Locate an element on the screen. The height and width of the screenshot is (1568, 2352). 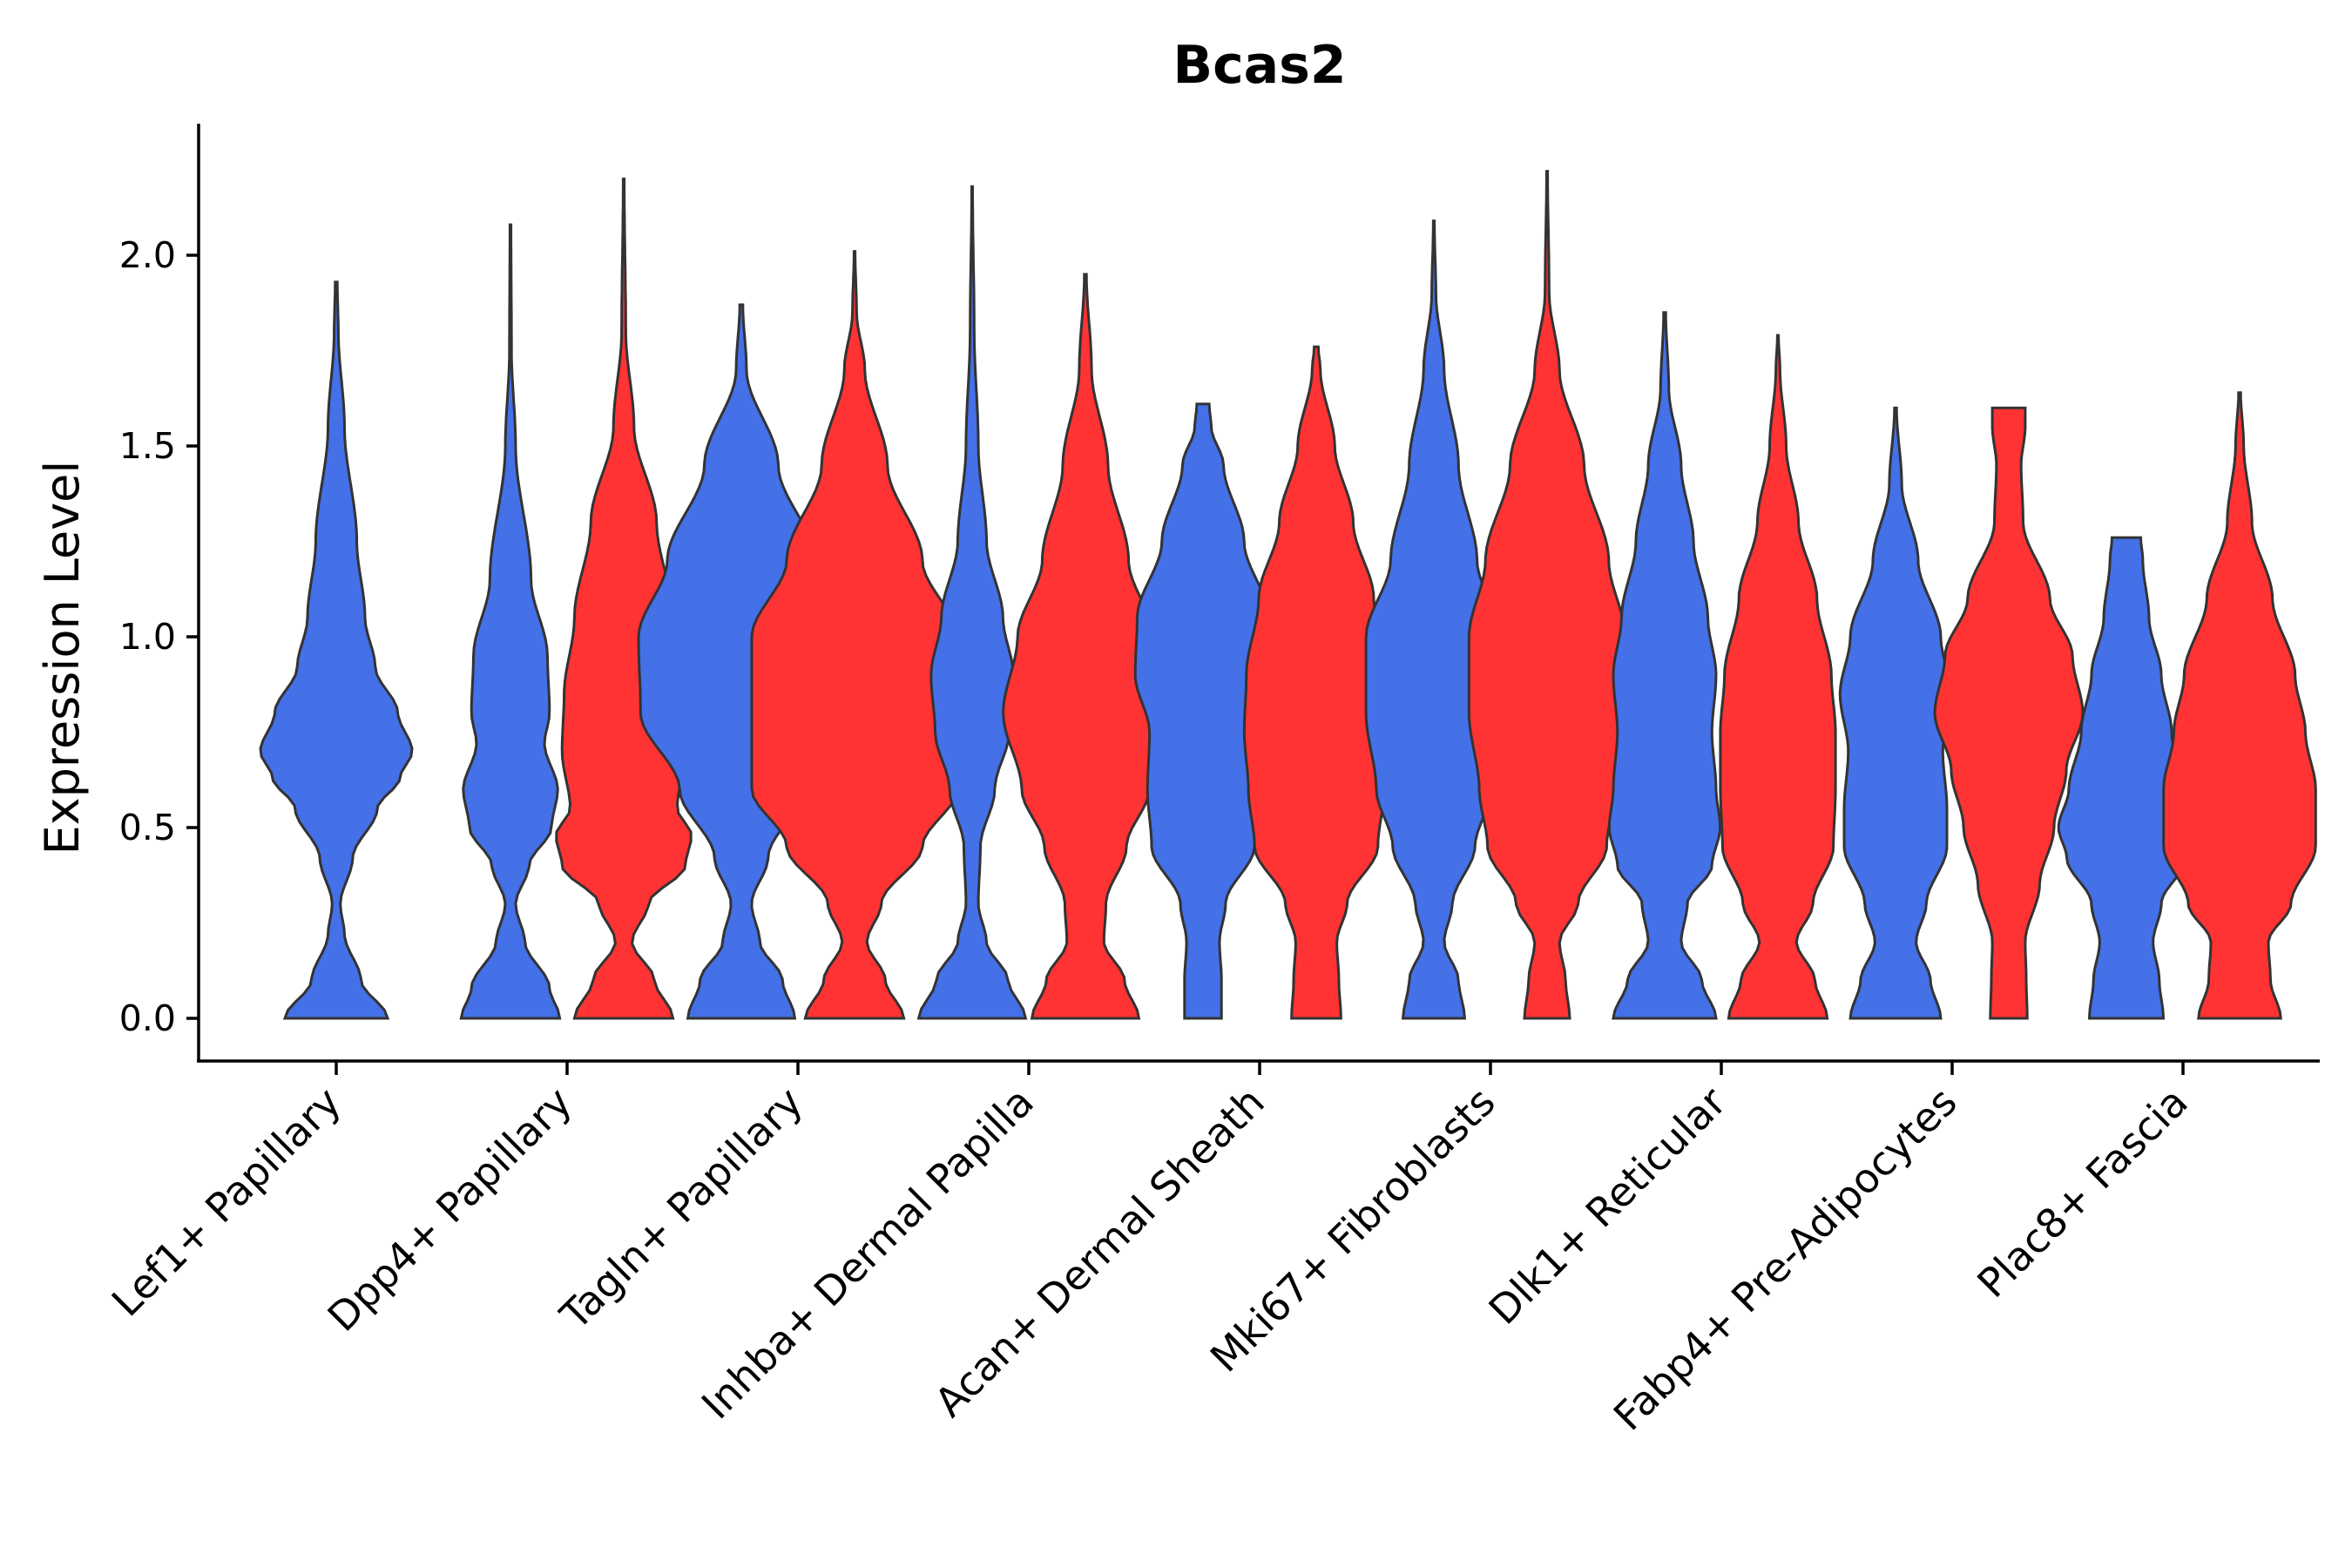
y-tick-label: 1.0 is located at coordinates (147, 637).